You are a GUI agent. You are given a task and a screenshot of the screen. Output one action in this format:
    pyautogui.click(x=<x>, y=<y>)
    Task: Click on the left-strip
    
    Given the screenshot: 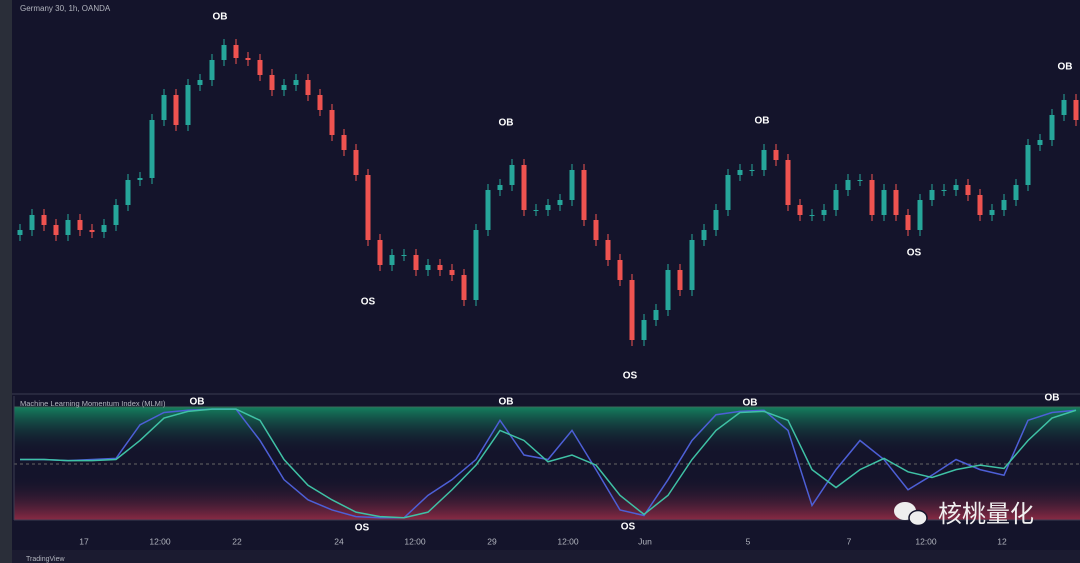 What is the action you would take?
    pyautogui.click(x=6, y=281)
    